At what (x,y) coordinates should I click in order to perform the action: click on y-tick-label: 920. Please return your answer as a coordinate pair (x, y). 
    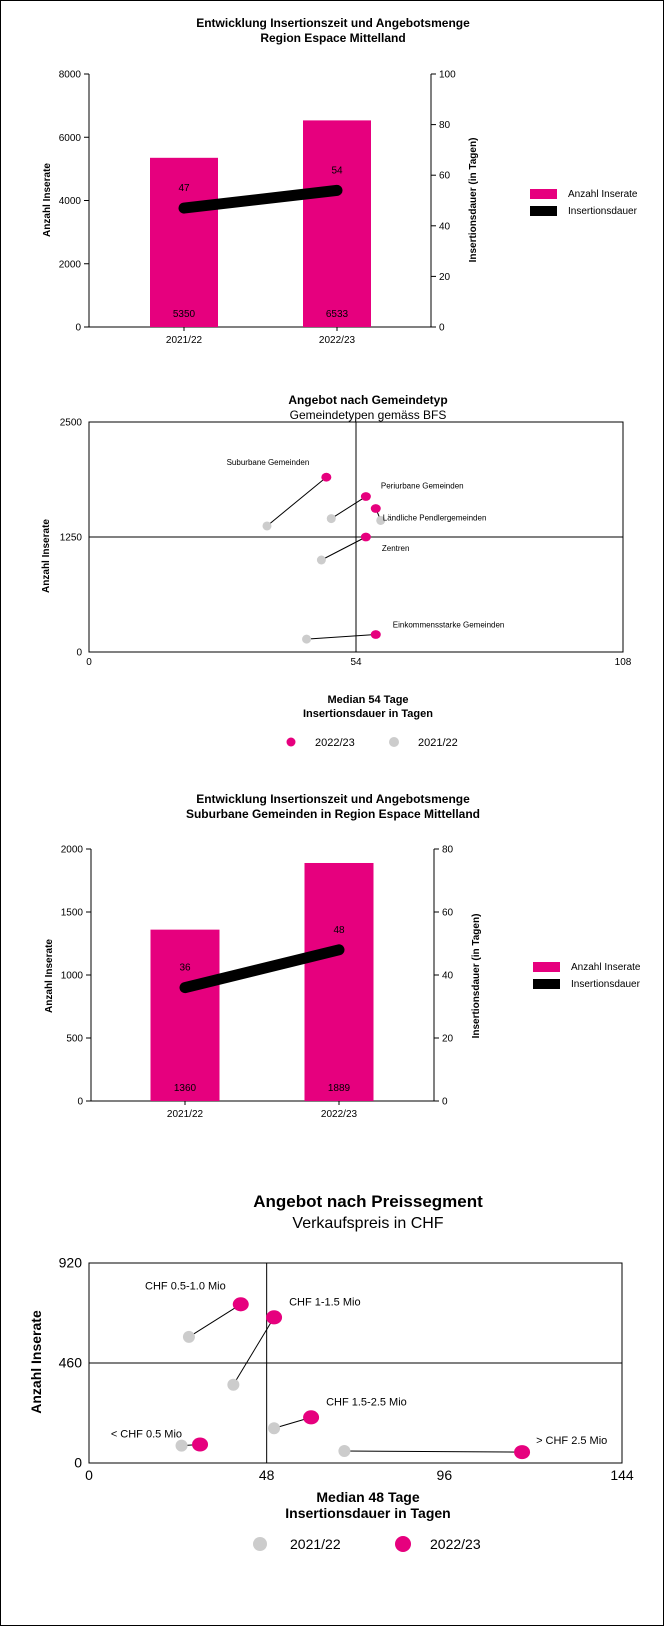
    Looking at the image, I should click on (71, 1263).